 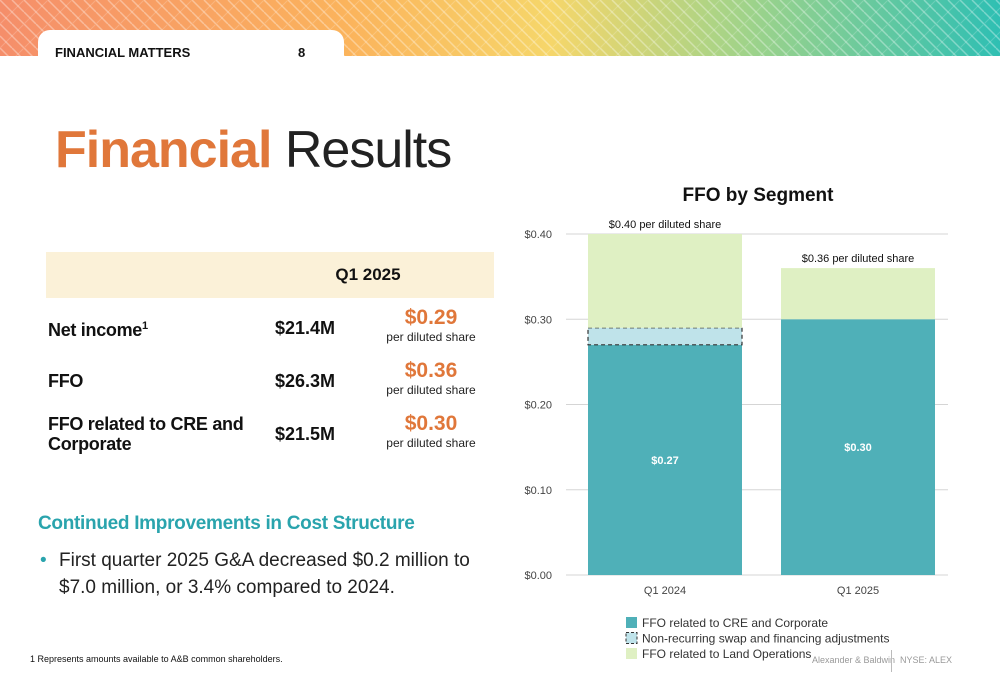 What do you see at coordinates (305, 381) in the screenshot?
I see `metric-total: $26.3M` at bounding box center [305, 381].